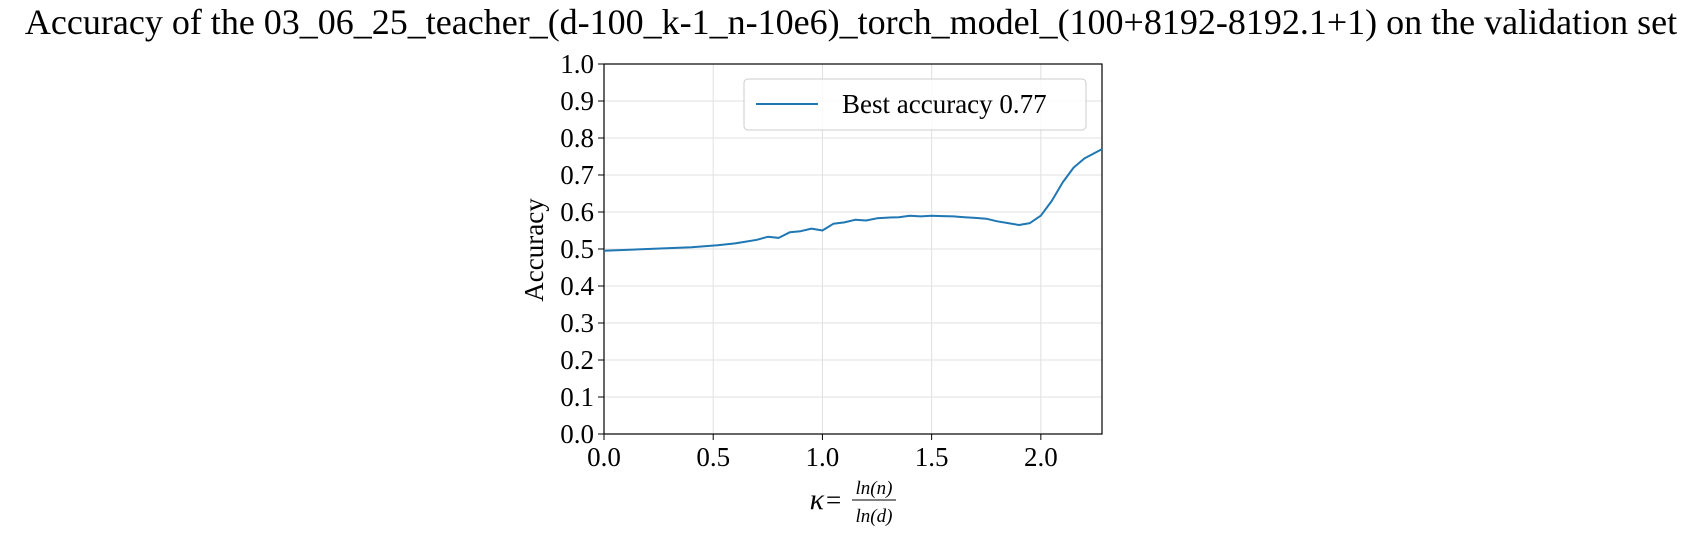 This screenshot has height=538, width=1702. What do you see at coordinates (577, 101) in the screenshot?
I see `y-tick-label: 0.9` at bounding box center [577, 101].